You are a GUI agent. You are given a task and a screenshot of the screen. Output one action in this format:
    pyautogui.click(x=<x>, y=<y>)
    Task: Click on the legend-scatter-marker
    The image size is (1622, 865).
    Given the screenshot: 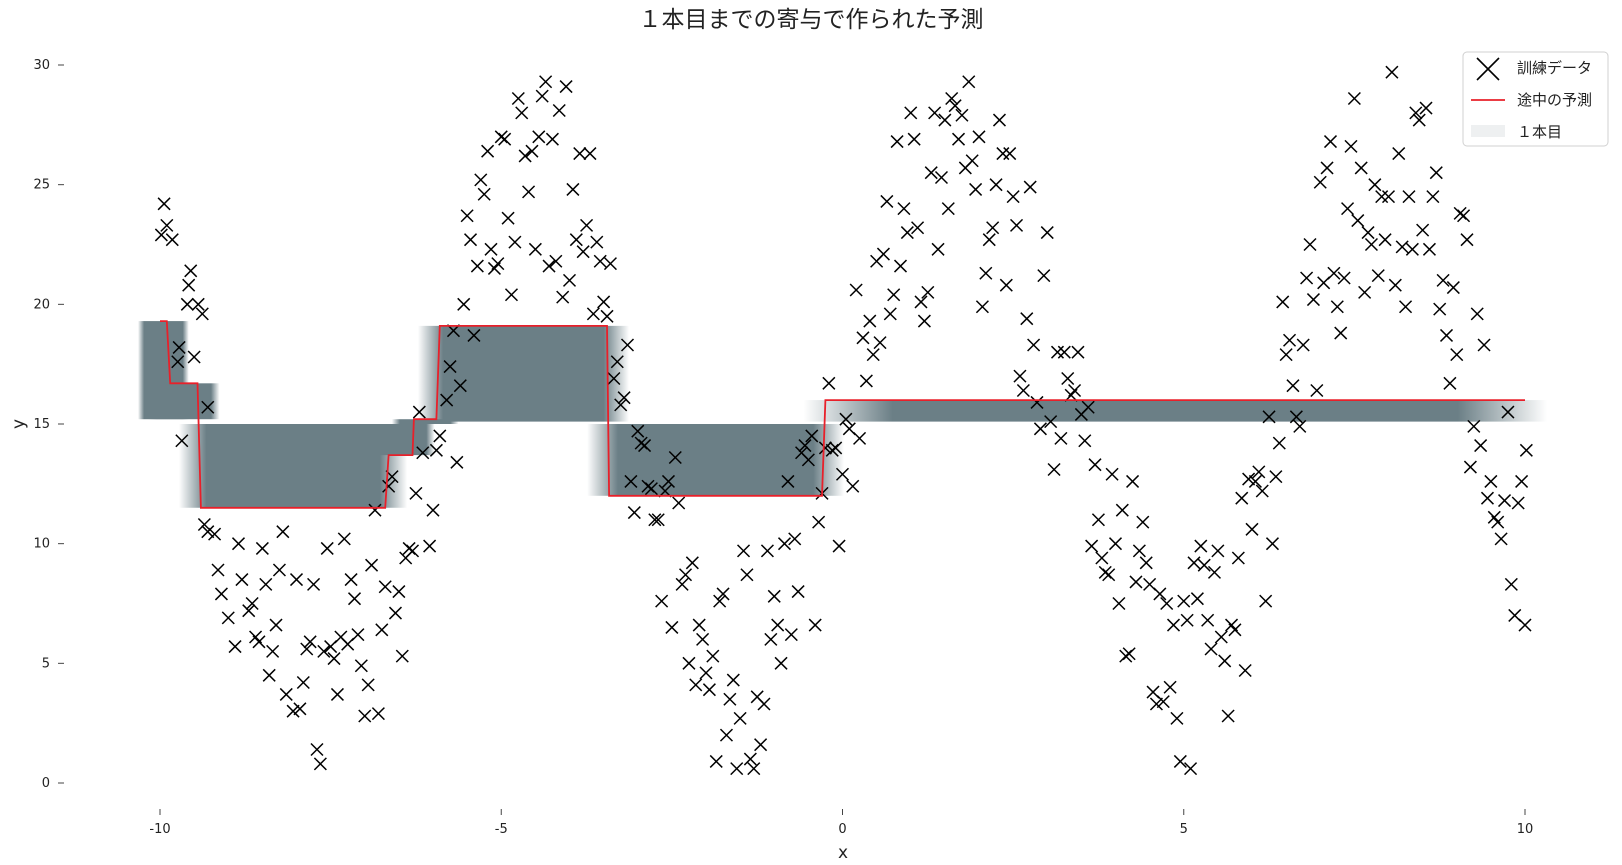 What is the action you would take?
    pyautogui.click(x=1488, y=69)
    